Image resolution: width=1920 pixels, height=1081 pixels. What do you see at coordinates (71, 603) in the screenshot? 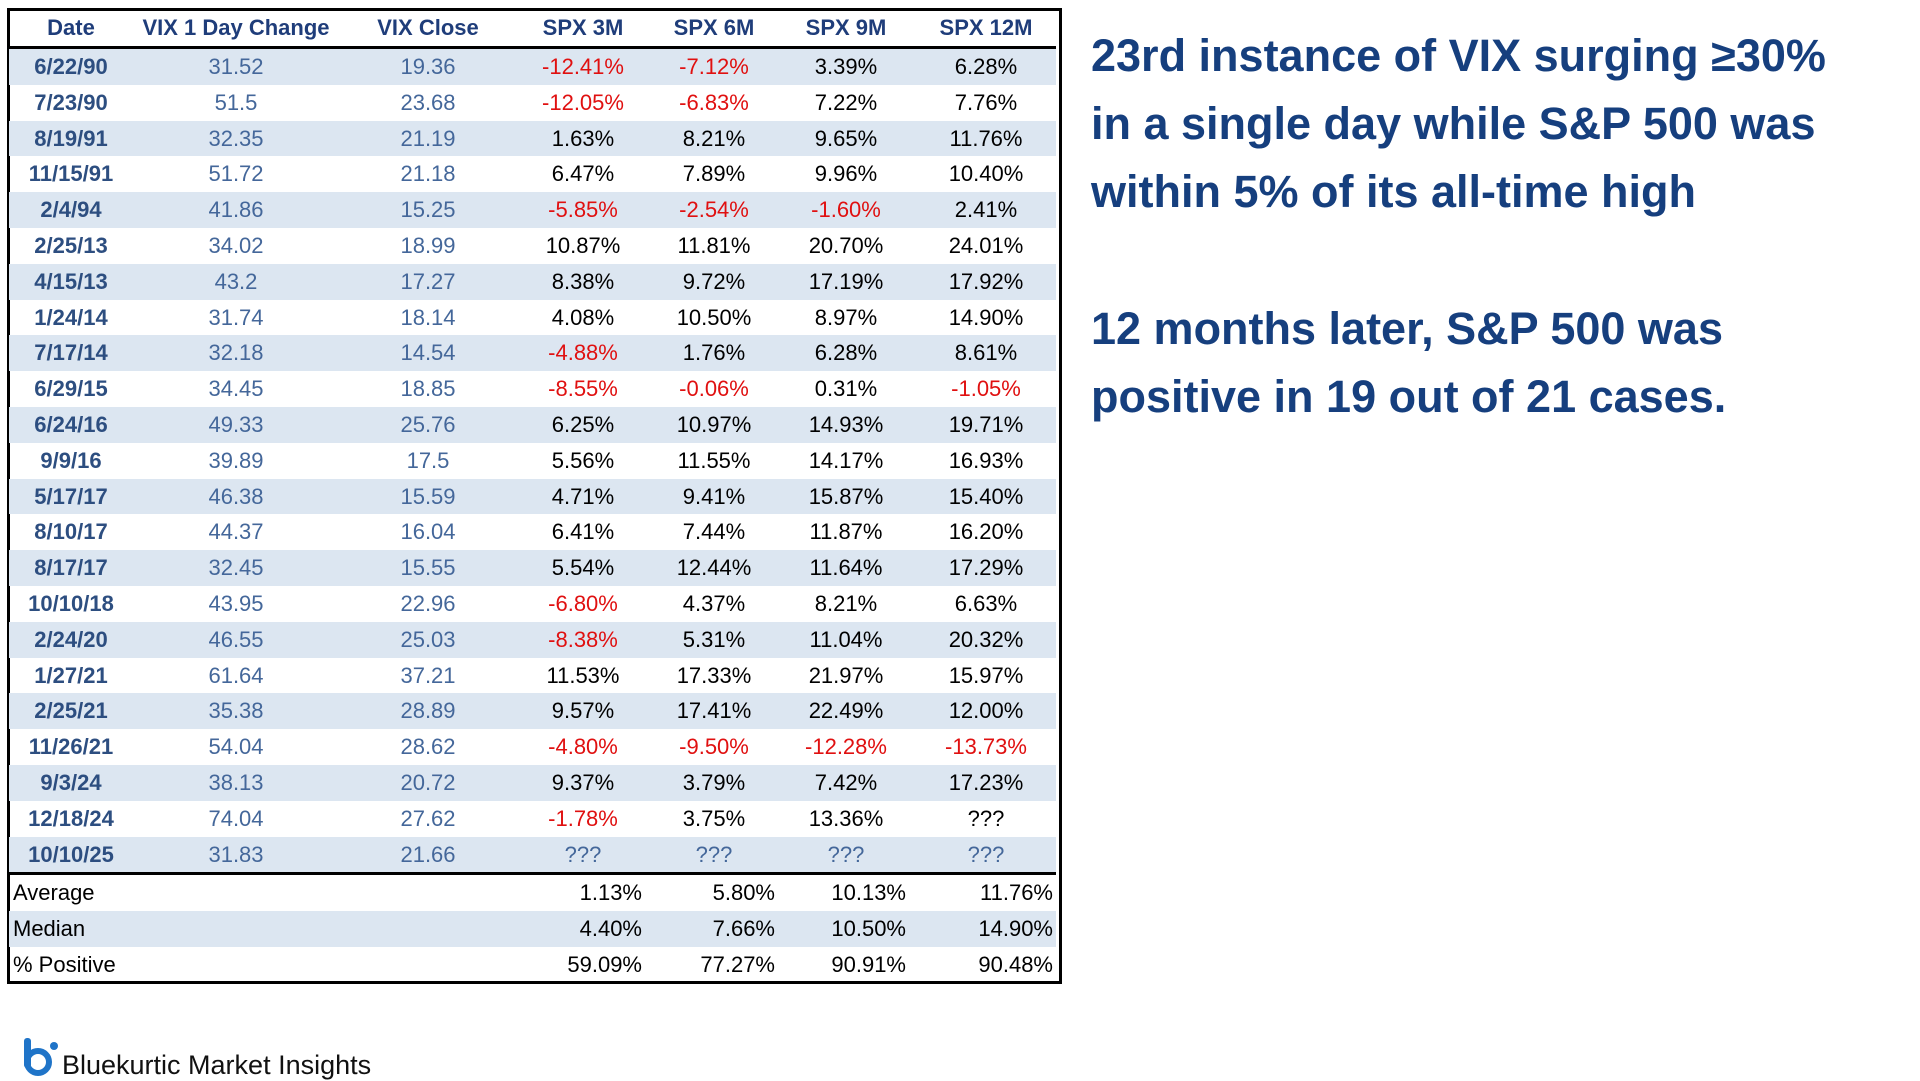
I see `table-cell: 10/10/18` at bounding box center [71, 603].